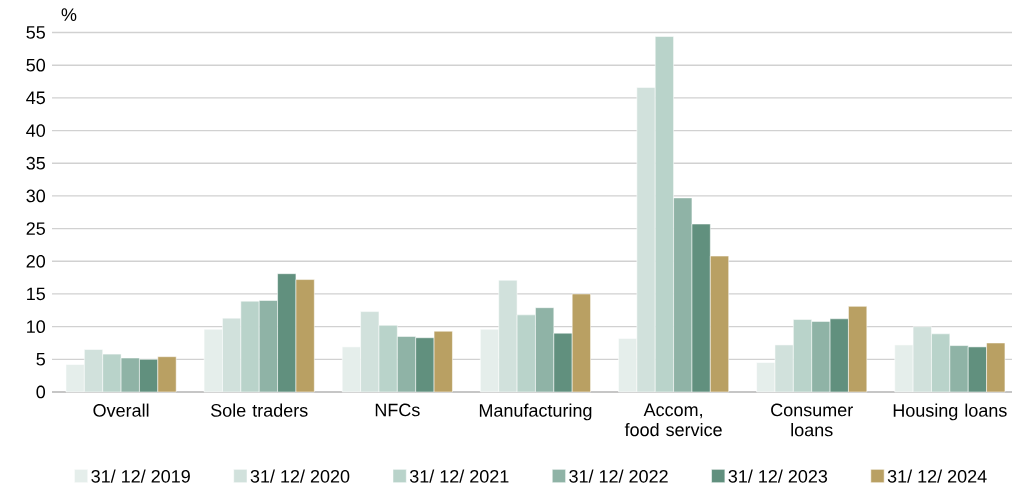  I want to click on y-tick-label: 35, so click(35, 163).